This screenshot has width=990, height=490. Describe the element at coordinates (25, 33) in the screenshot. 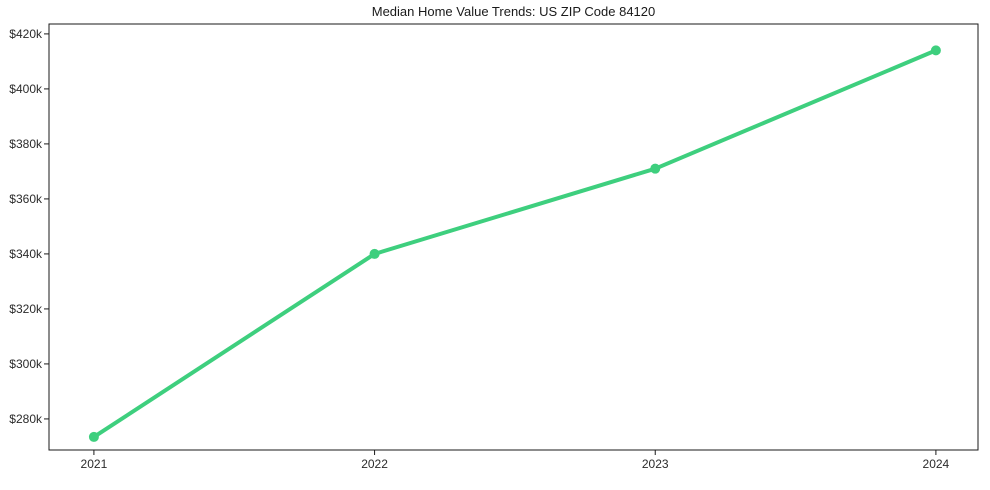

I see `y-tick-label: $420k` at that location.